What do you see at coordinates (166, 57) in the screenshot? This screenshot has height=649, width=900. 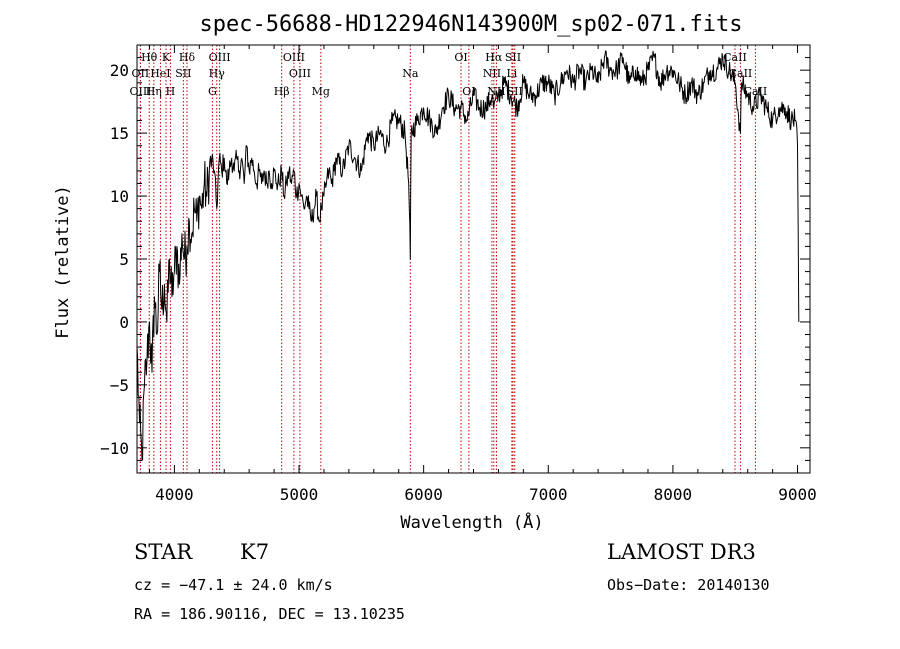 I see `marker-label-4: K` at bounding box center [166, 57].